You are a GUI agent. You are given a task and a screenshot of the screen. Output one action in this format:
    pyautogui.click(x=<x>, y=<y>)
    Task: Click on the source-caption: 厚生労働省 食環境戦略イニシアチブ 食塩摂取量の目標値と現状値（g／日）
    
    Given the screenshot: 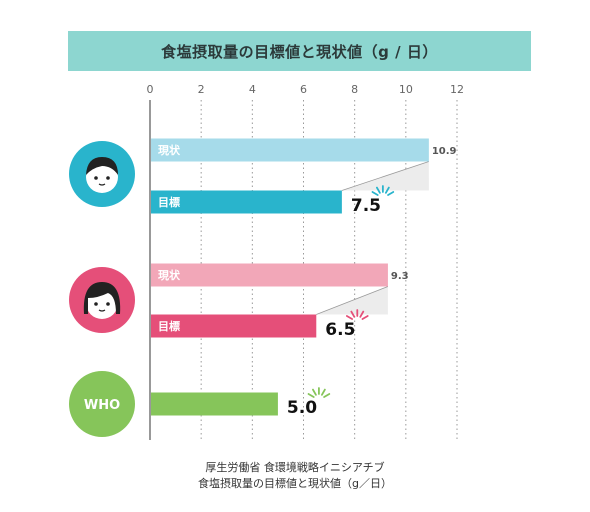 What is the action you would take?
    pyautogui.click(x=295, y=476)
    